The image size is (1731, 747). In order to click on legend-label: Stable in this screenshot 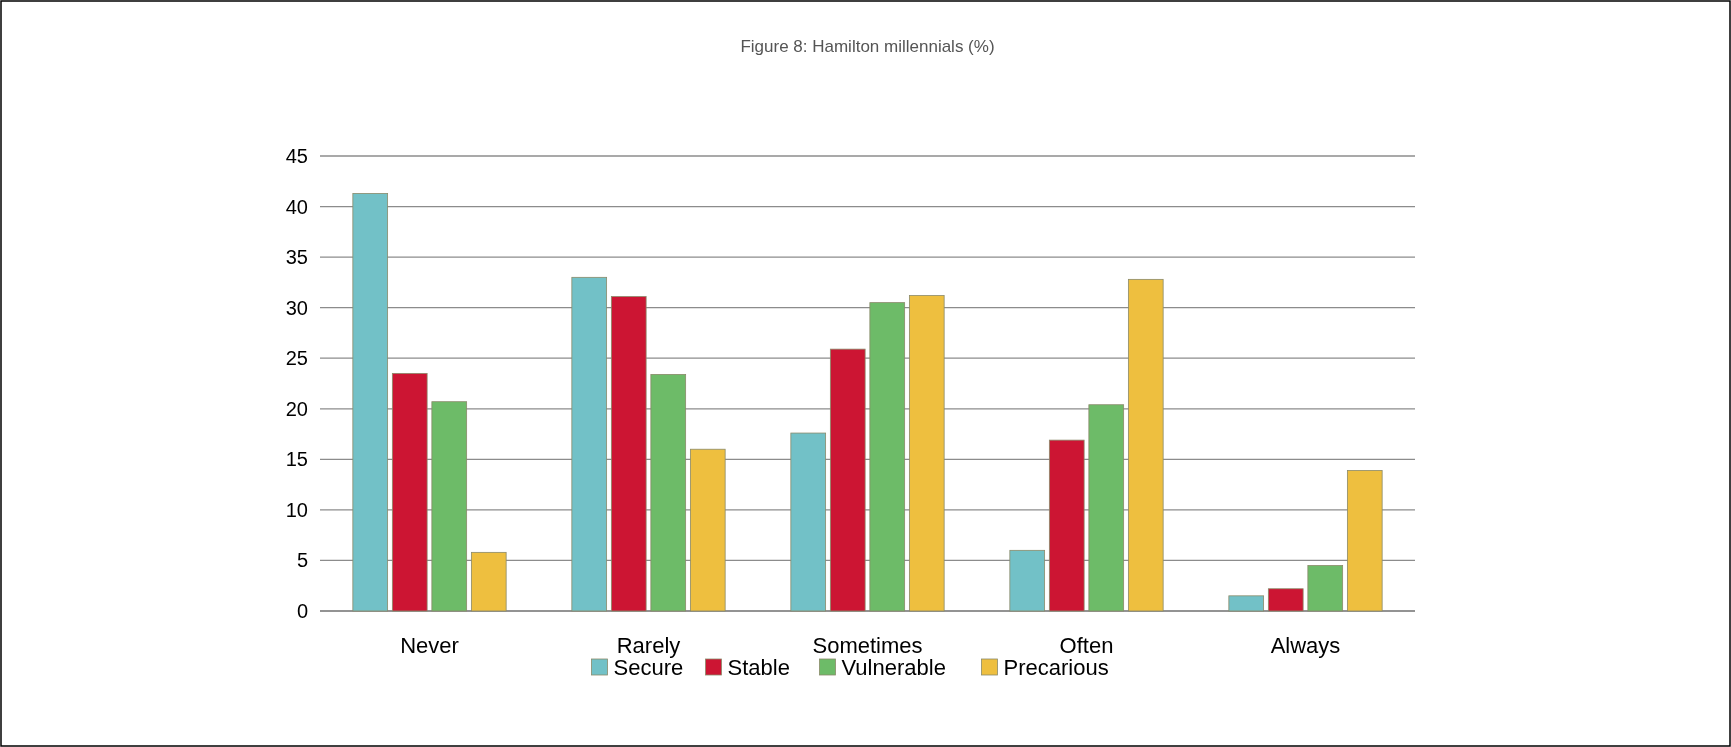, I will do `click(758, 667)`.